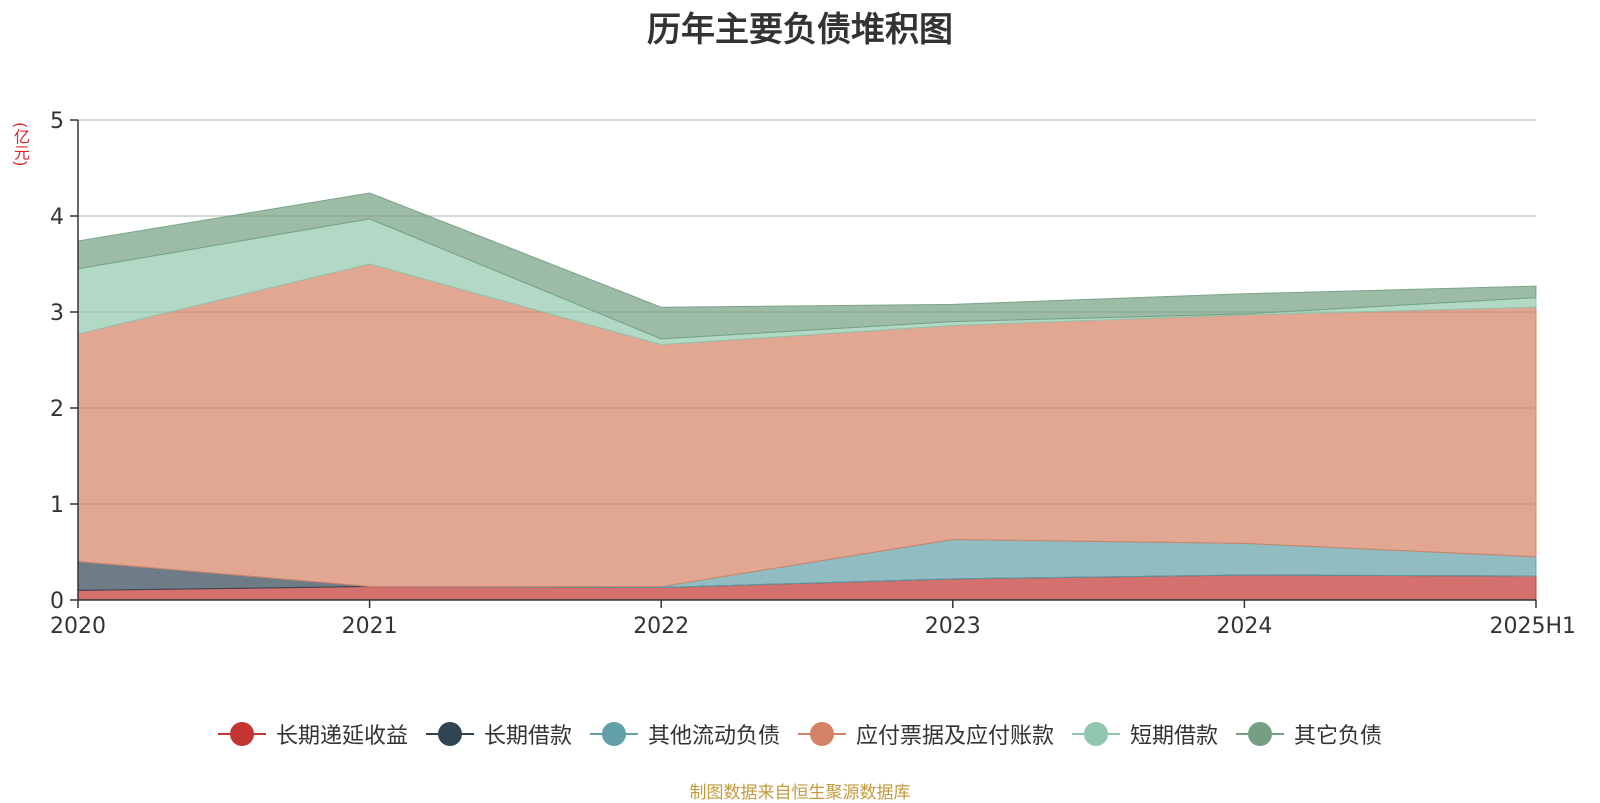 This screenshot has width=1600, height=803. I want to click on legend-item: 其他流动负债, so click(684, 734).